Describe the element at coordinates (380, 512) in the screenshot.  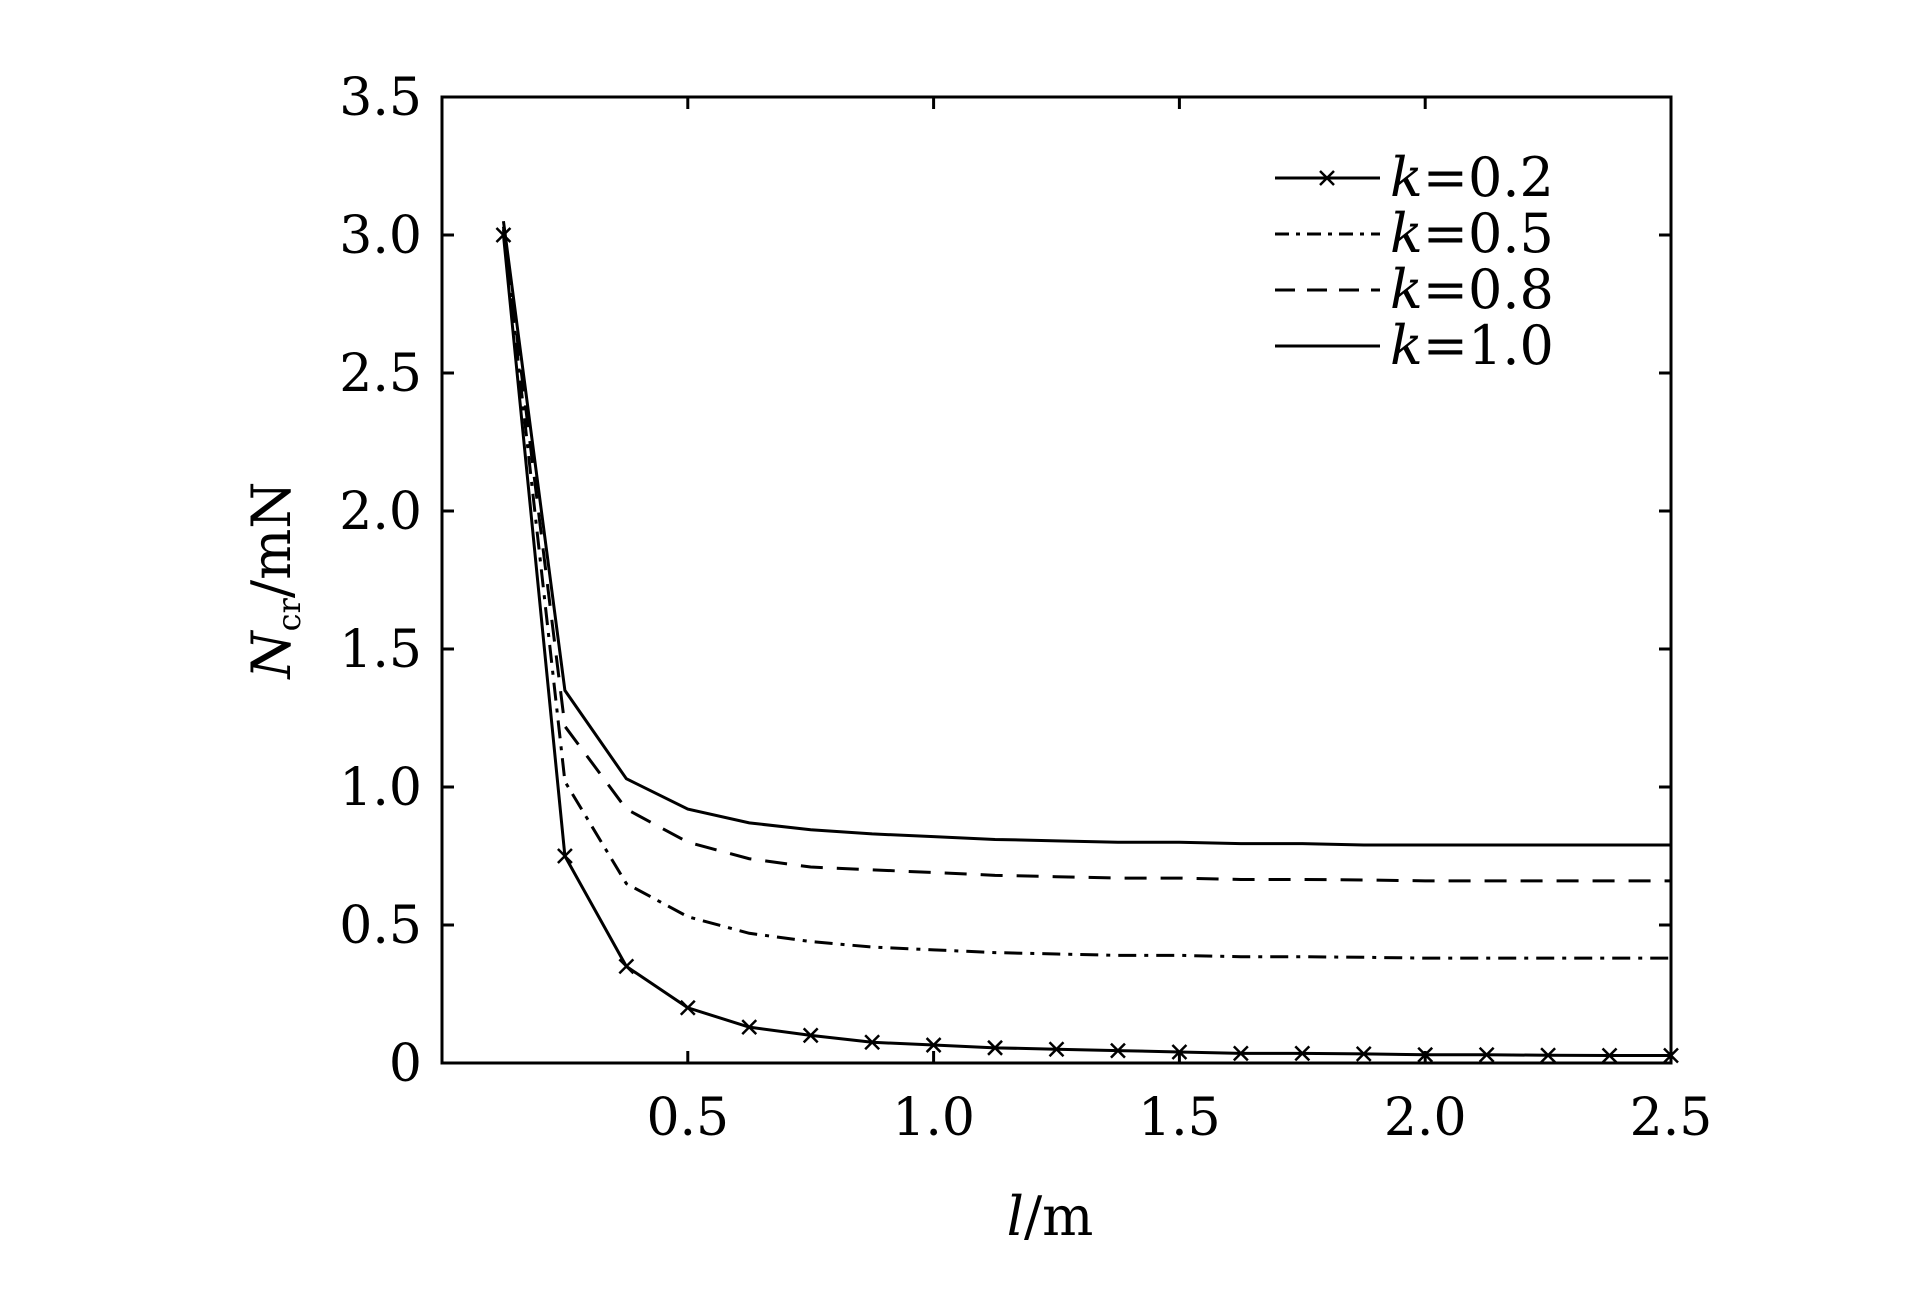
I see `y-tick-label: 2.0` at that location.